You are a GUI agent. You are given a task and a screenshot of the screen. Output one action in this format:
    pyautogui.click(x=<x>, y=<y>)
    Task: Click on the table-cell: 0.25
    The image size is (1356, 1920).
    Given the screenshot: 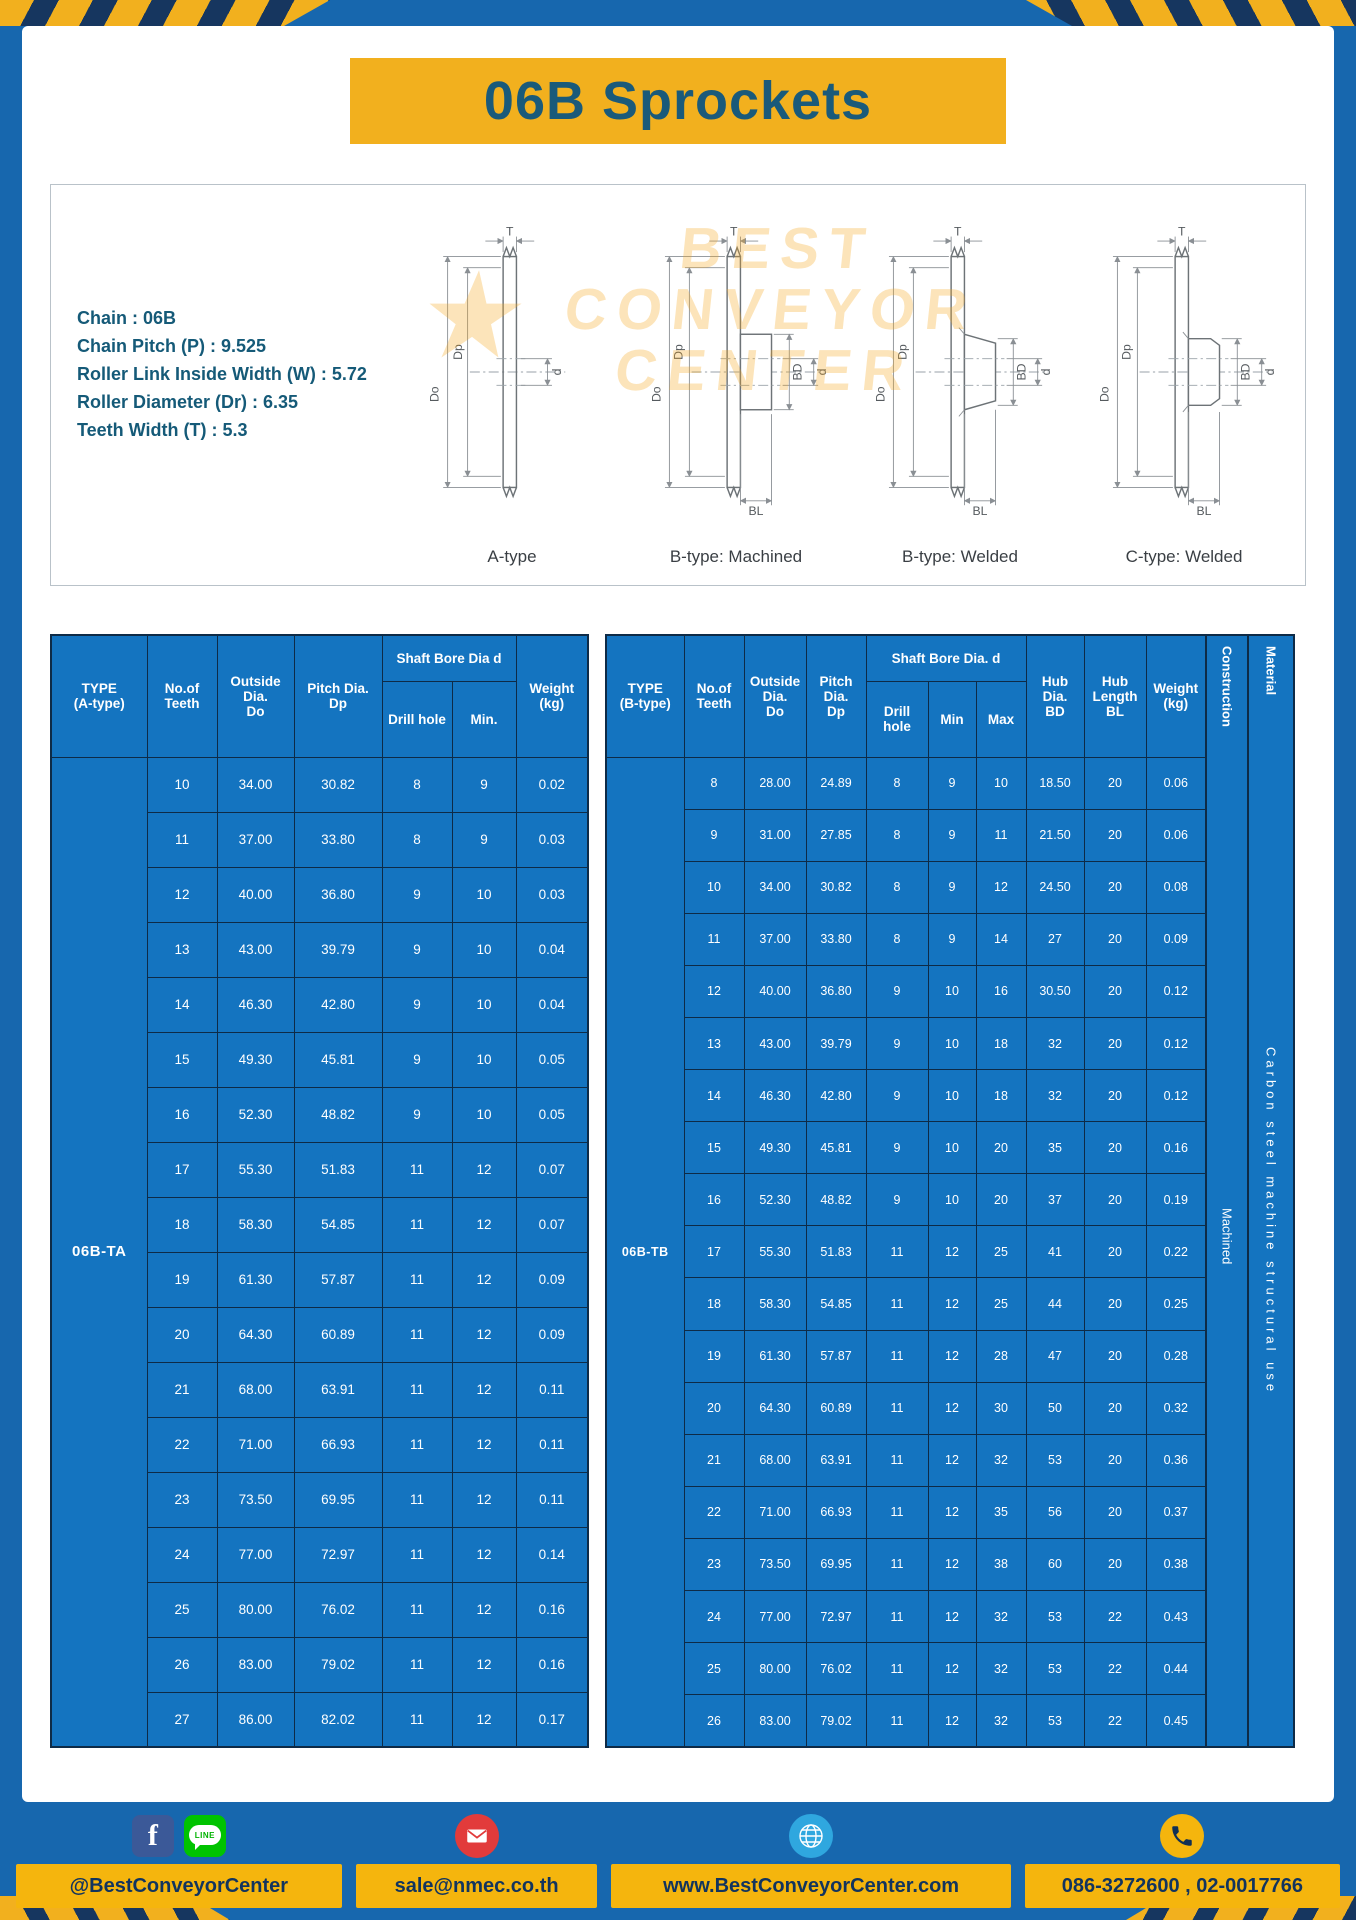 What is the action you would take?
    pyautogui.click(x=1176, y=1304)
    